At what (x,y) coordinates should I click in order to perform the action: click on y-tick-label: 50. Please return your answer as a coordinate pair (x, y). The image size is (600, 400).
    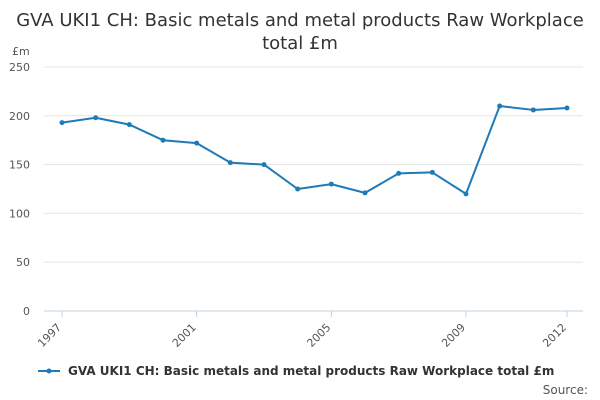
    Looking at the image, I should click on (23, 262).